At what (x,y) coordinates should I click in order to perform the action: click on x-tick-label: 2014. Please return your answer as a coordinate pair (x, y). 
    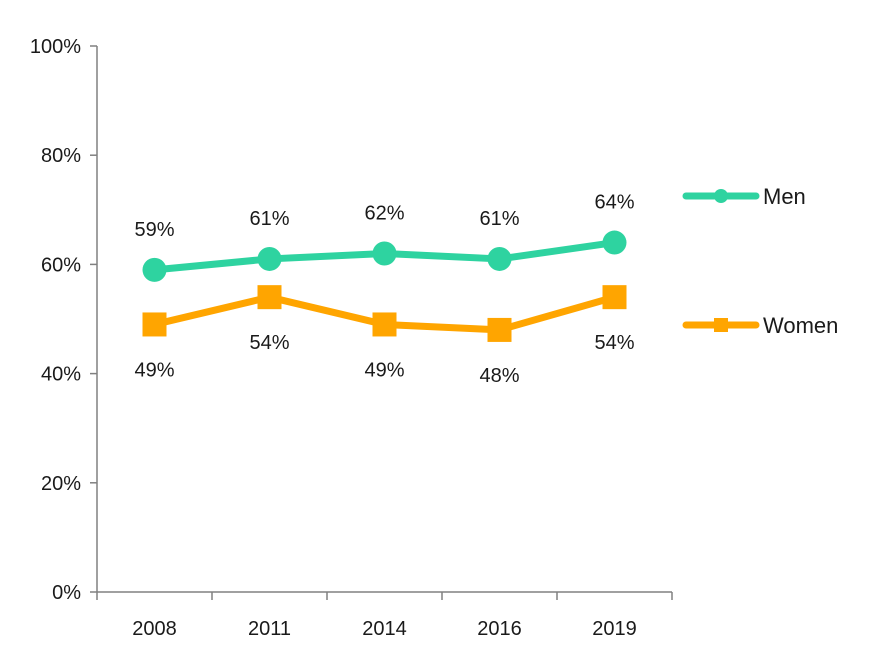
    Looking at the image, I should click on (384, 629).